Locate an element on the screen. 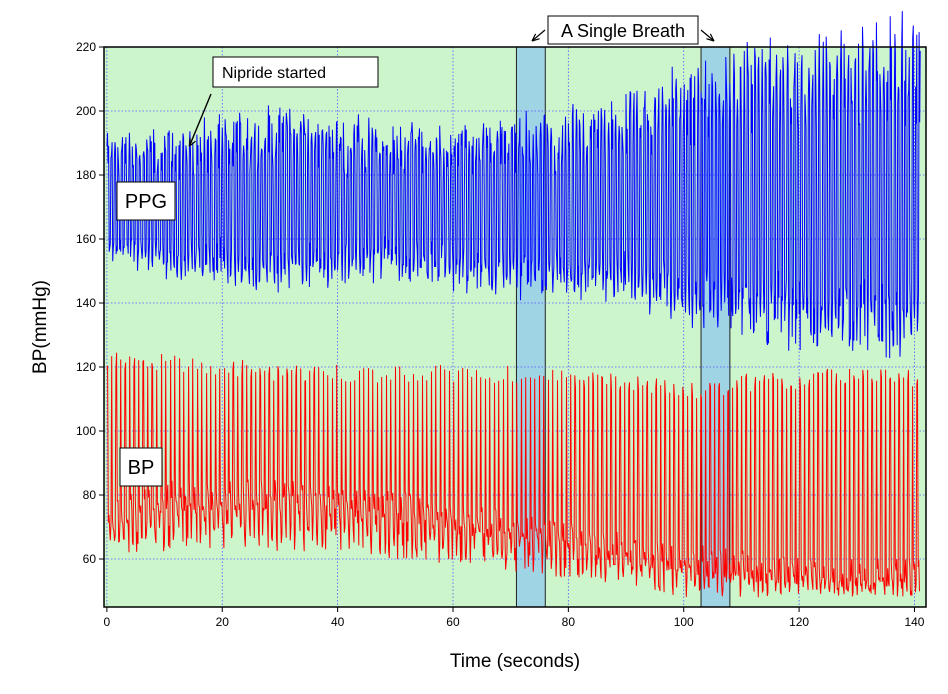  y-axis-title: BP(mmHg) is located at coordinates (40, 327).